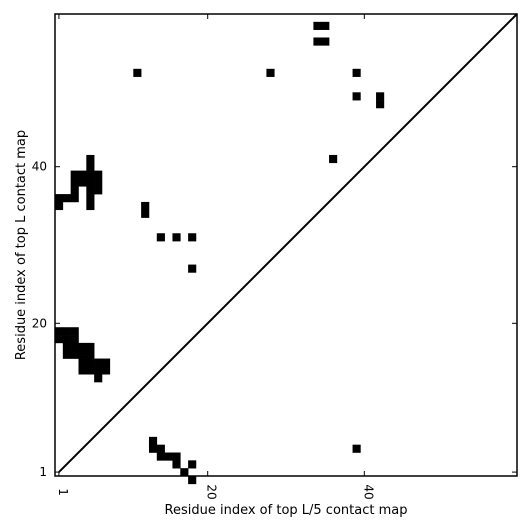 The image size is (531, 531). What do you see at coordinates (286, 510) in the screenshot?
I see `x-axis-label: Residue index of top L/5 contact map` at bounding box center [286, 510].